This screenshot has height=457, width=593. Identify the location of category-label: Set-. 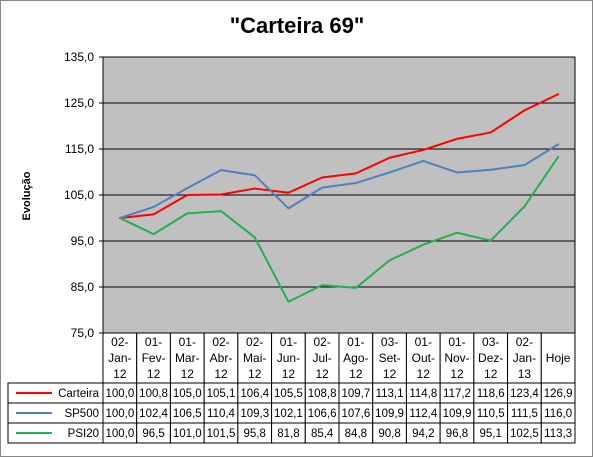
(390, 358).